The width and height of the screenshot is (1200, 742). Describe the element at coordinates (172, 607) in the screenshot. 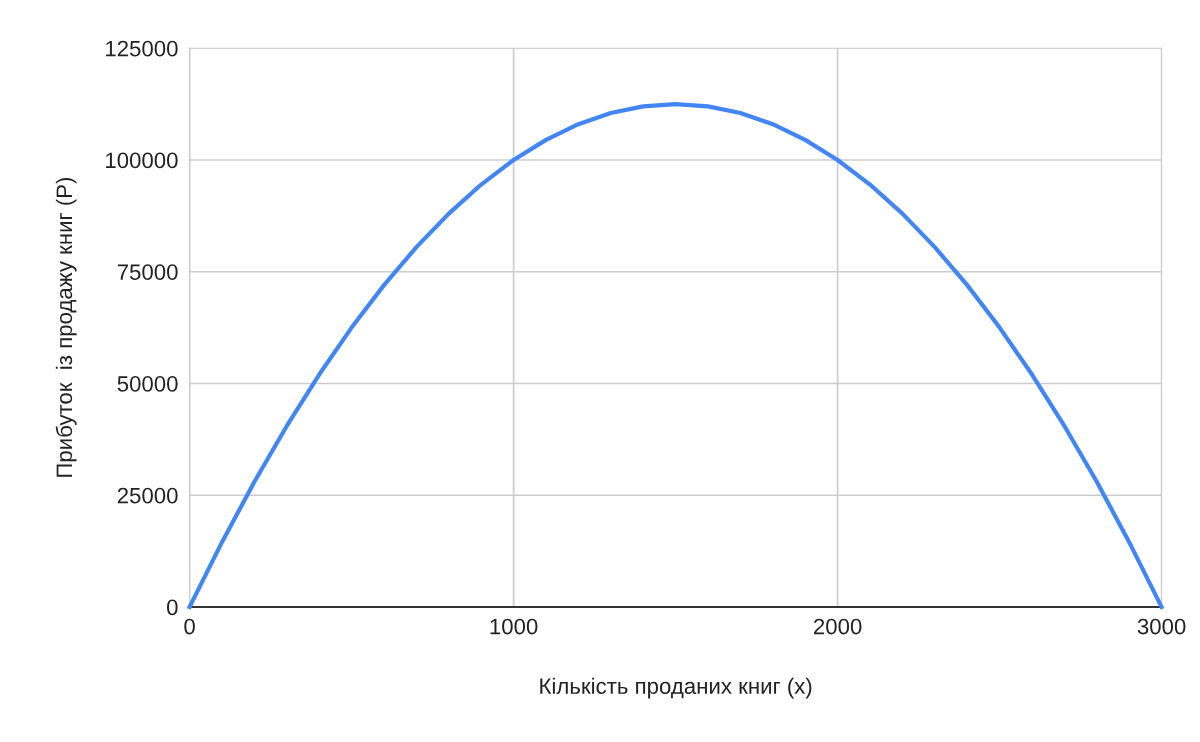

I see `y-tick-label: 0` at that location.